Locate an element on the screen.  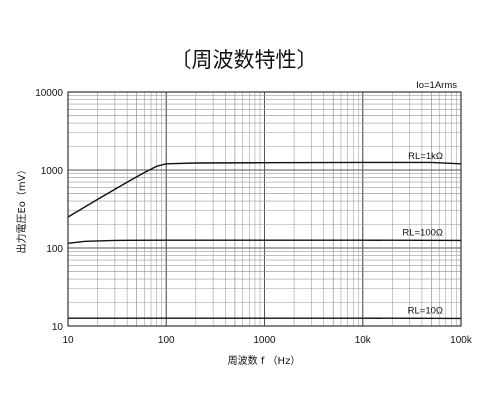
series-label: RL=100Ω is located at coordinates (422, 232).